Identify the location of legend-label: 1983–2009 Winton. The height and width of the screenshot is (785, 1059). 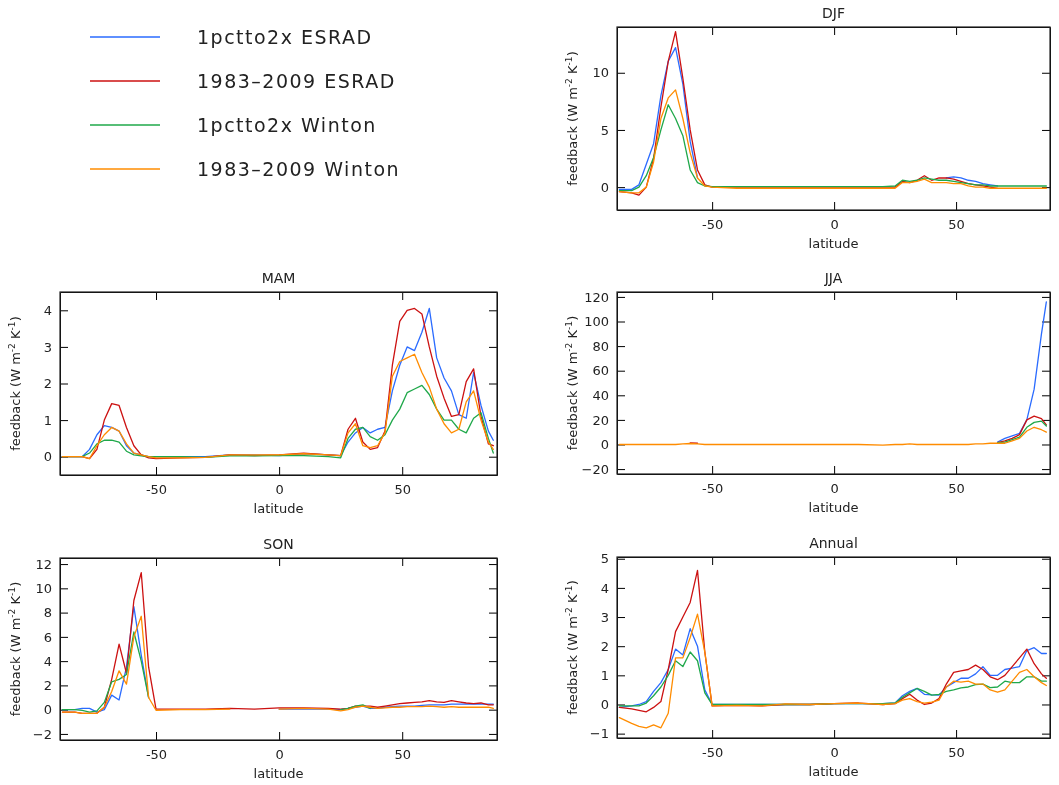
(299, 169).